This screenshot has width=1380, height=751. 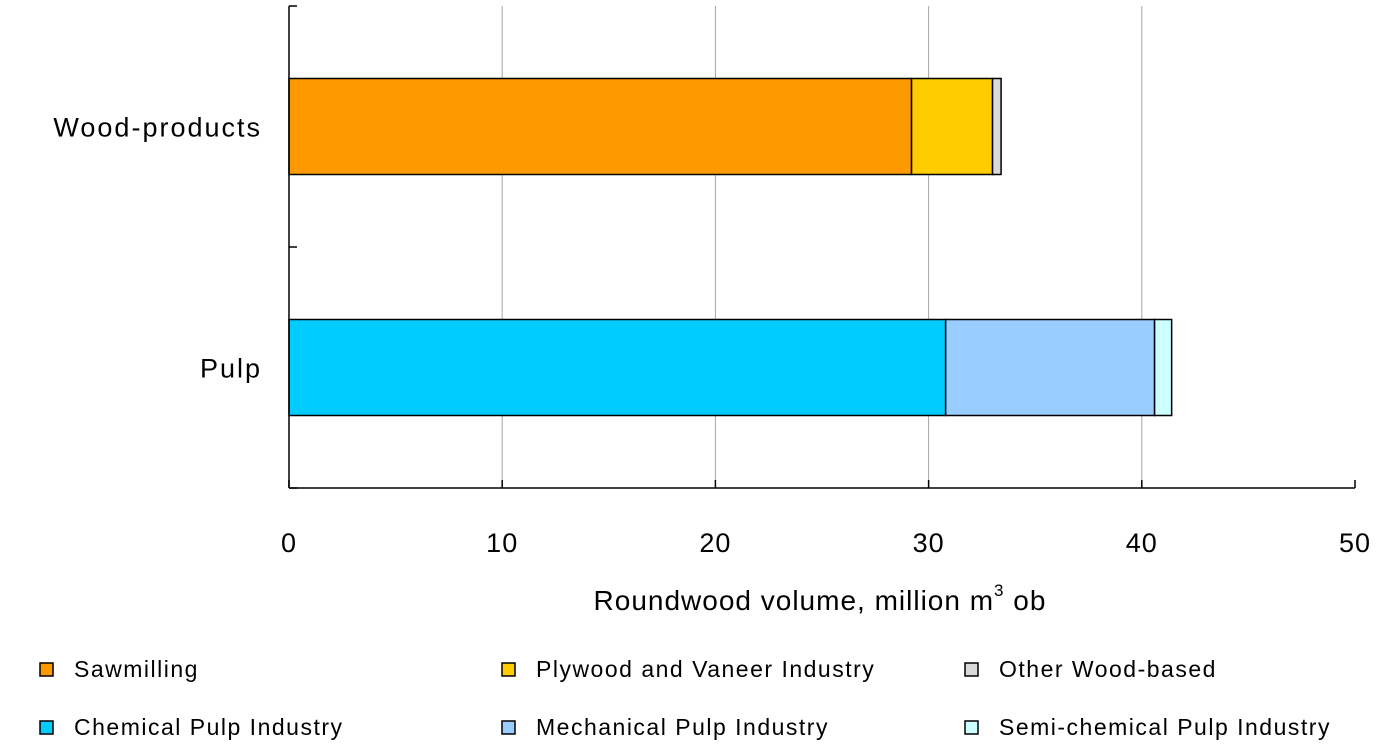 I want to click on x-tick-label: 20, so click(x=715, y=543).